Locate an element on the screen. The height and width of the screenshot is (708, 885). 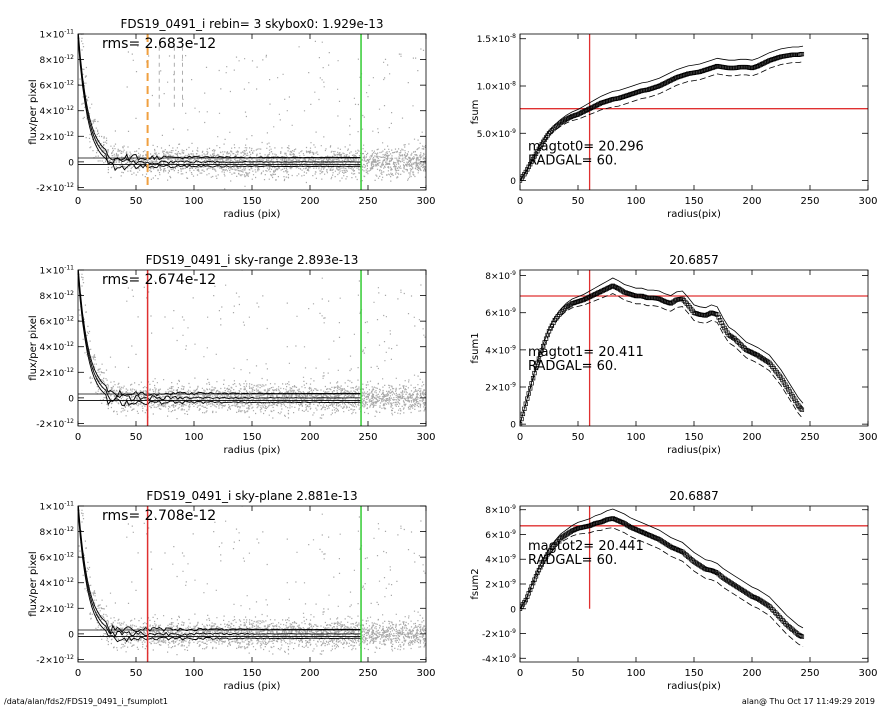
x-tick-label: 100 is located at coordinates (635, 437).